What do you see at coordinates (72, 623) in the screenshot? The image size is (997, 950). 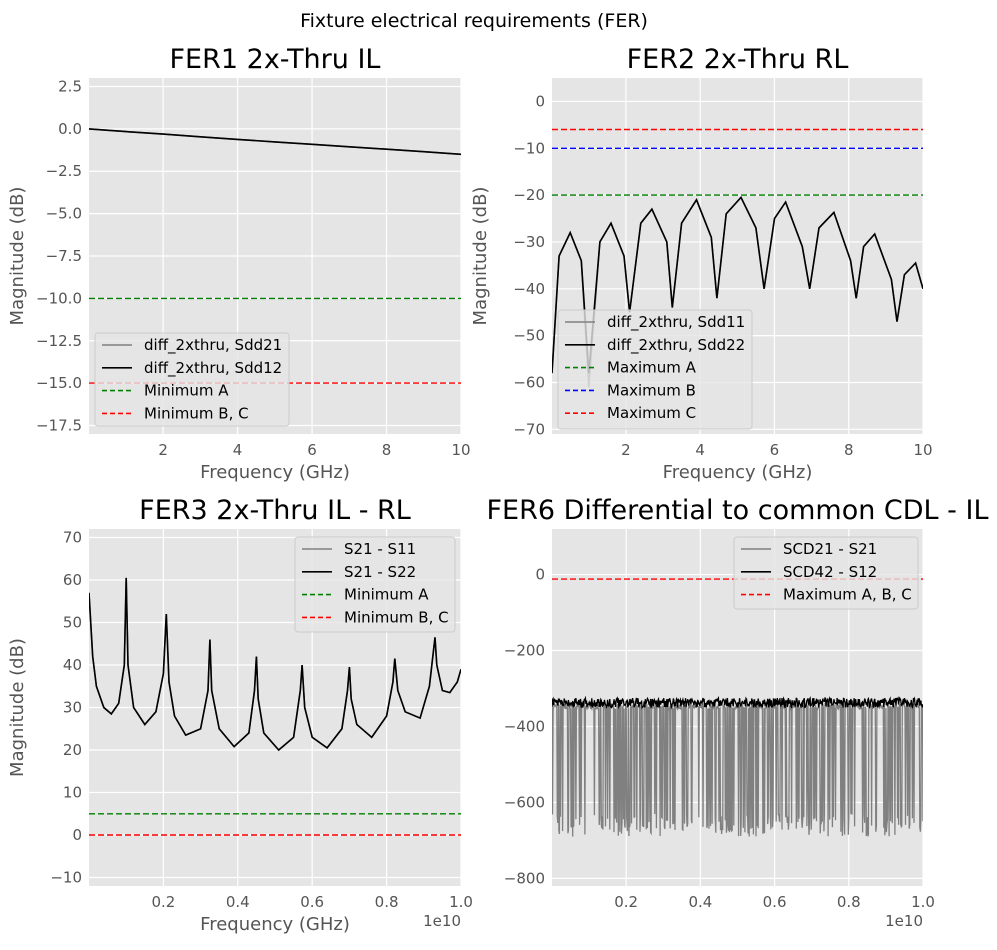 I see `y-tick-label: 50` at bounding box center [72, 623].